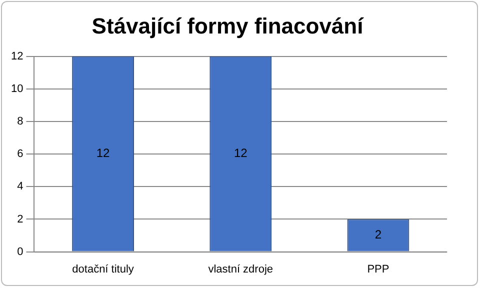  What do you see at coordinates (378, 235) in the screenshot?
I see `data-label: 2` at bounding box center [378, 235].